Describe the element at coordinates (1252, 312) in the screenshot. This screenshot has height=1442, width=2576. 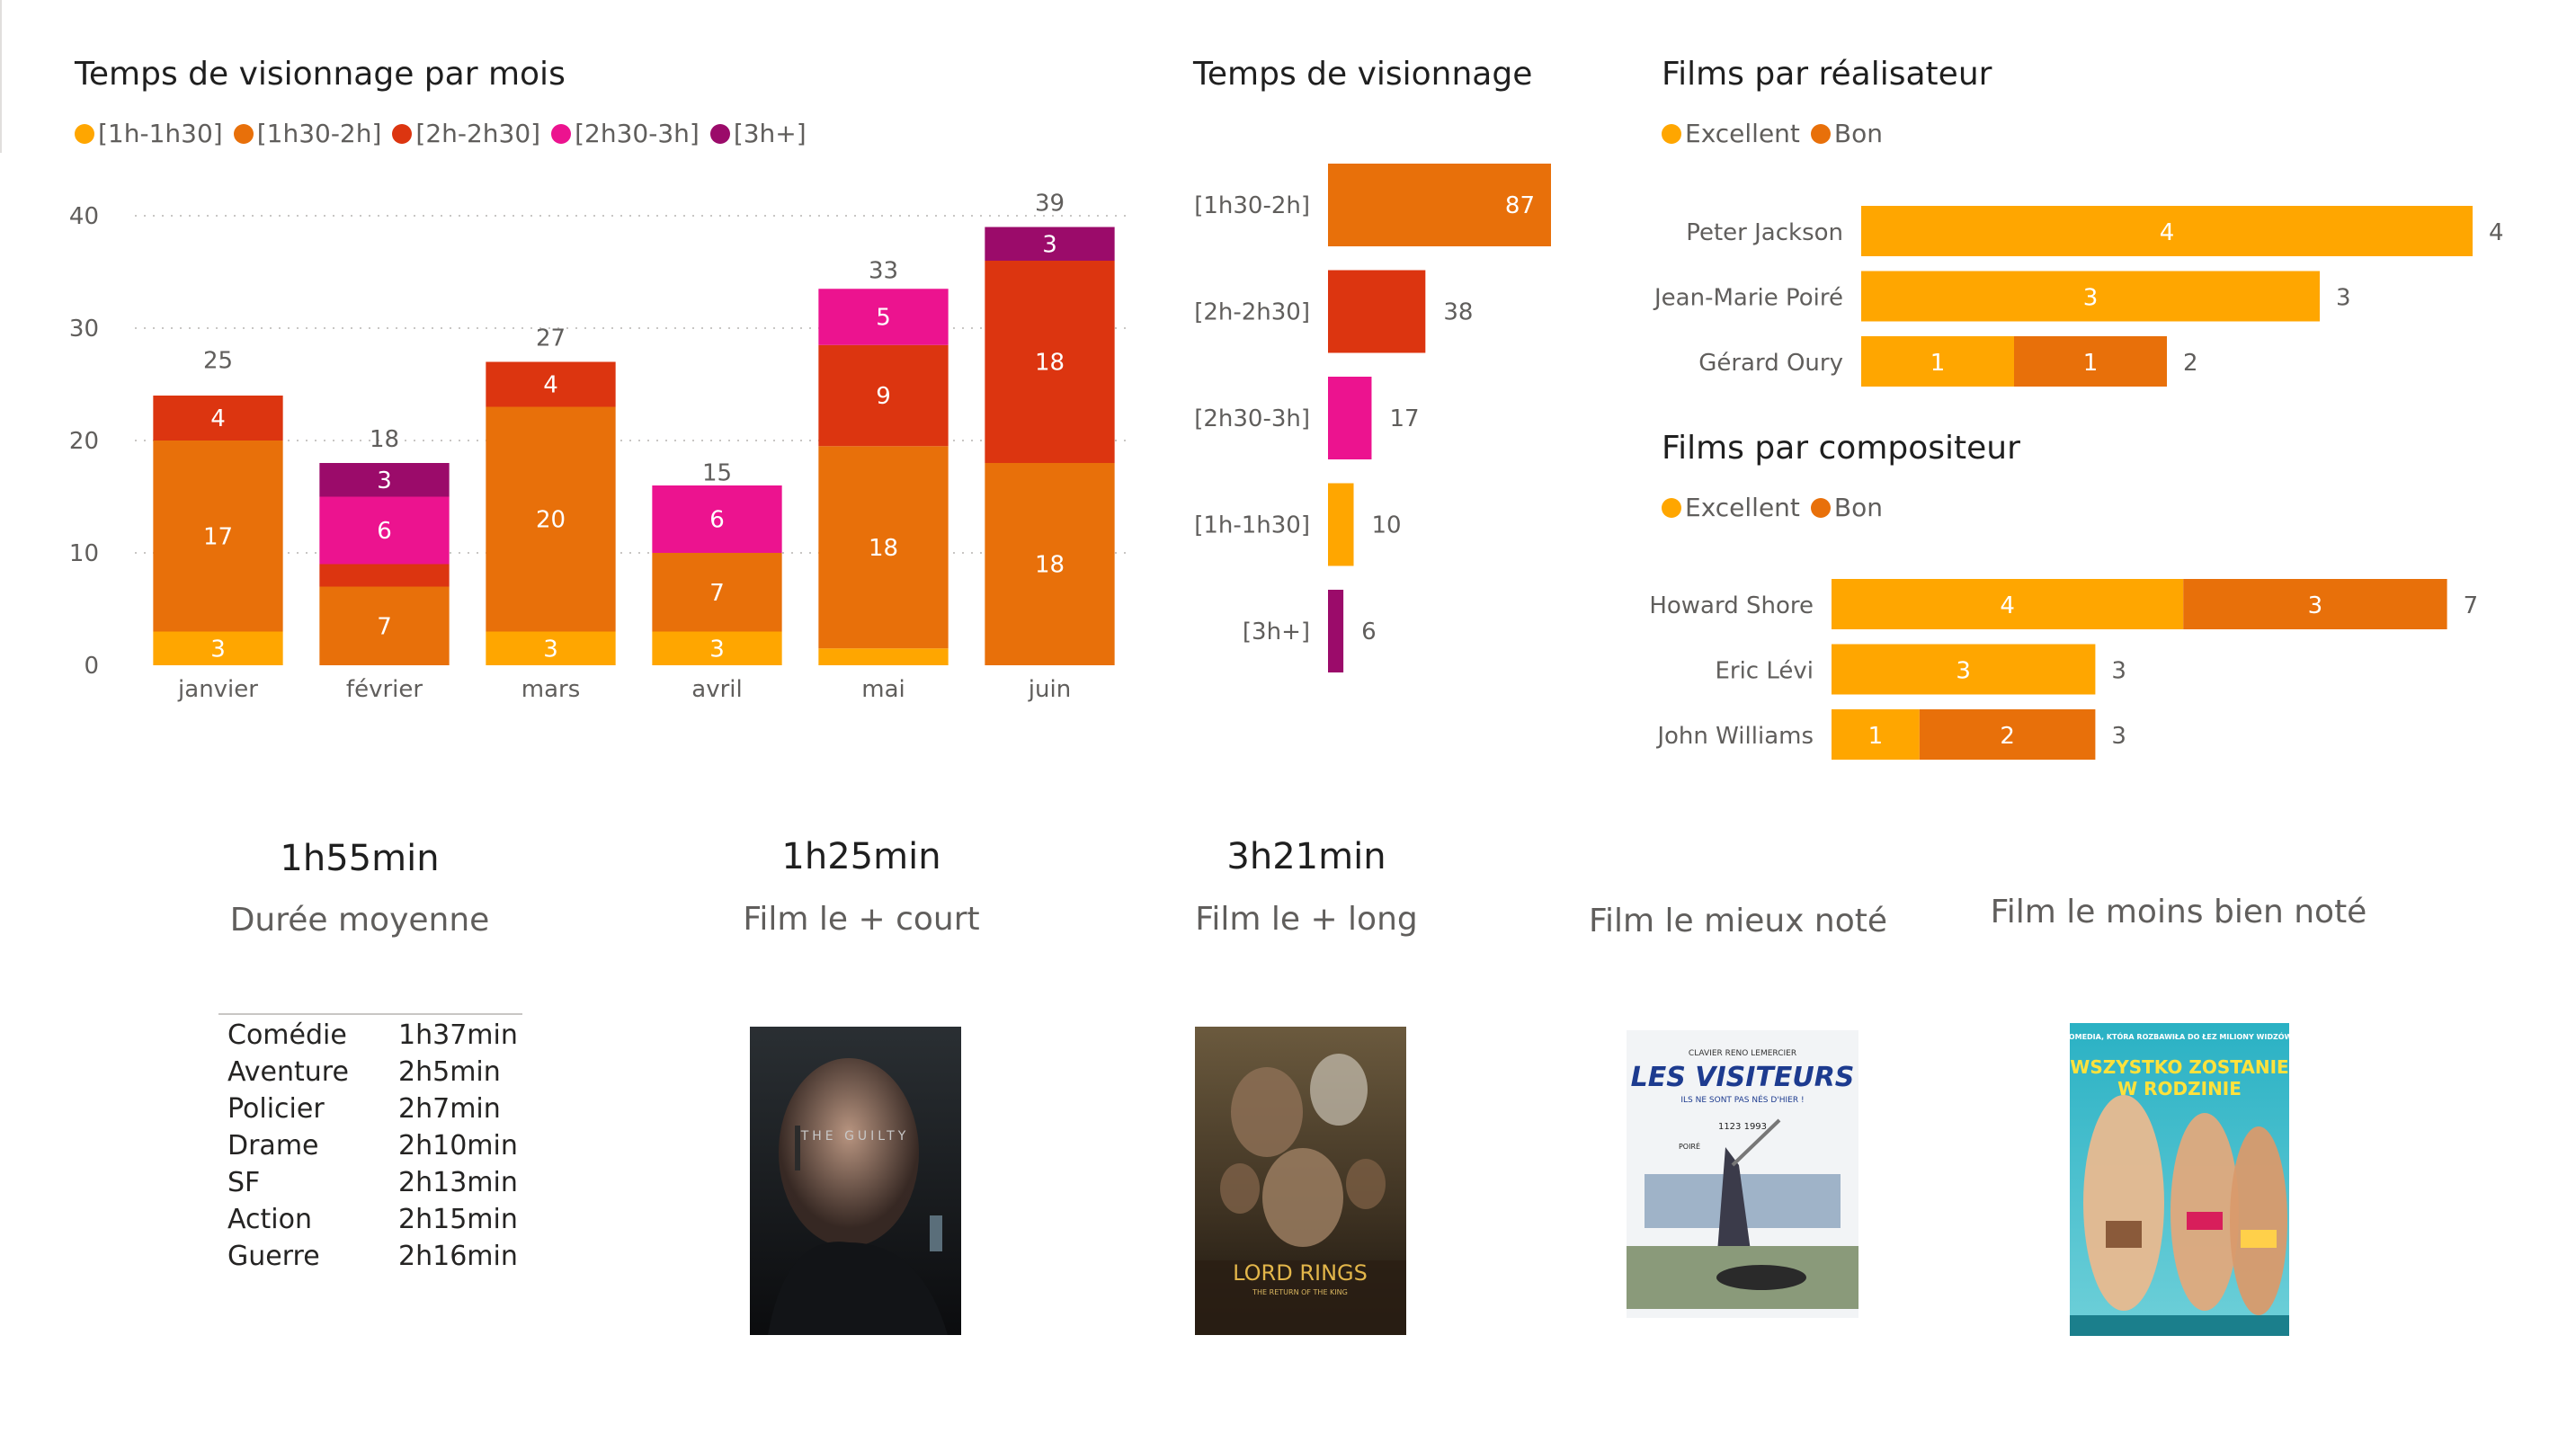
I see `watch-category-label: [2h-2h30]` at that location.